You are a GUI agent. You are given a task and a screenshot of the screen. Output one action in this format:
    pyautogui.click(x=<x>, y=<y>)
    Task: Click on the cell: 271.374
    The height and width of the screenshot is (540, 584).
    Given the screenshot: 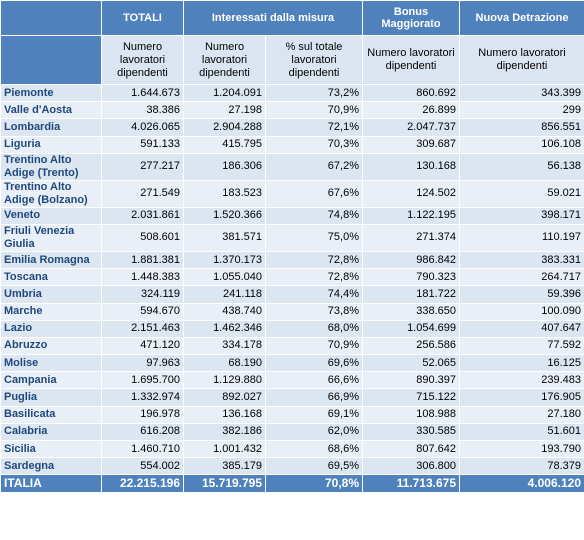 What is the action you would take?
    pyautogui.click(x=411, y=237)
    